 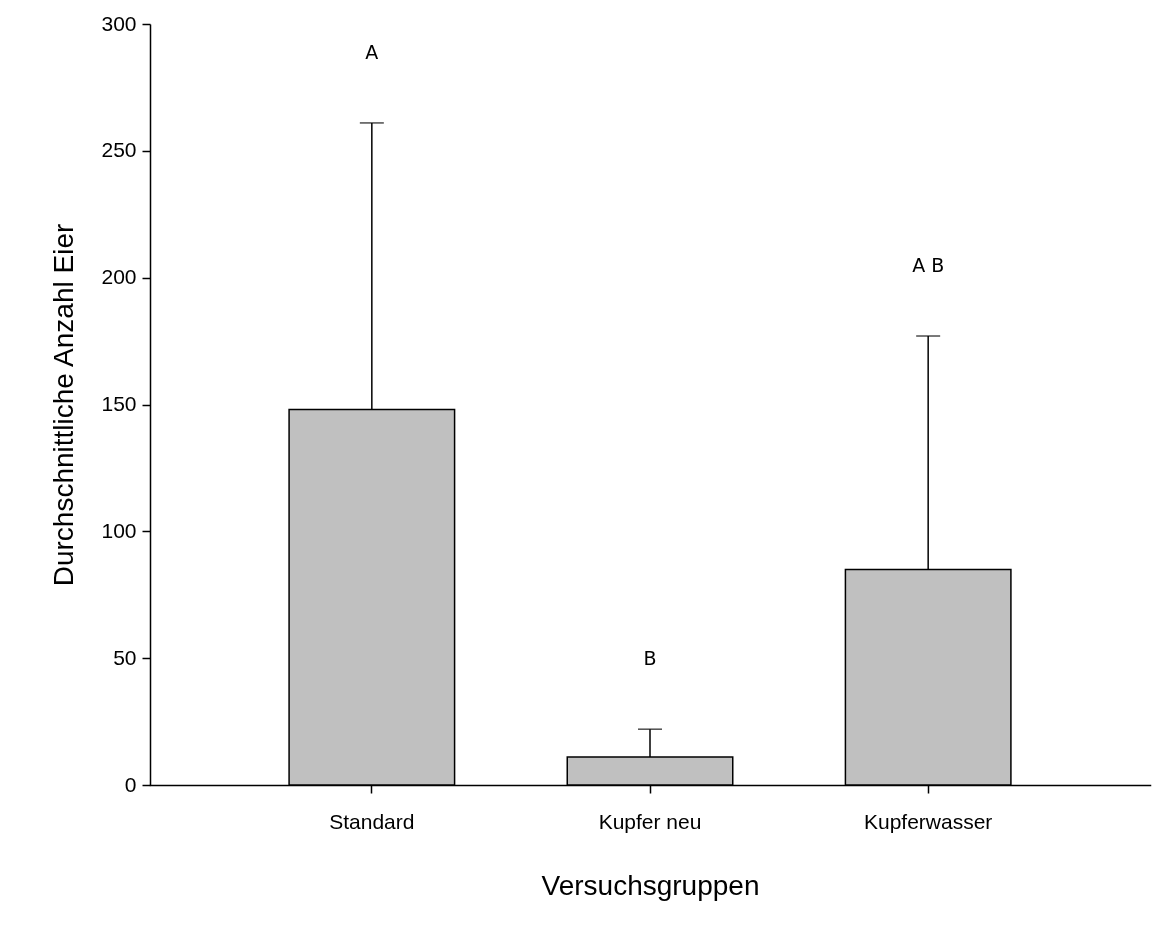 I want to click on x-axis-title: Versuchsgruppen, so click(x=650, y=885).